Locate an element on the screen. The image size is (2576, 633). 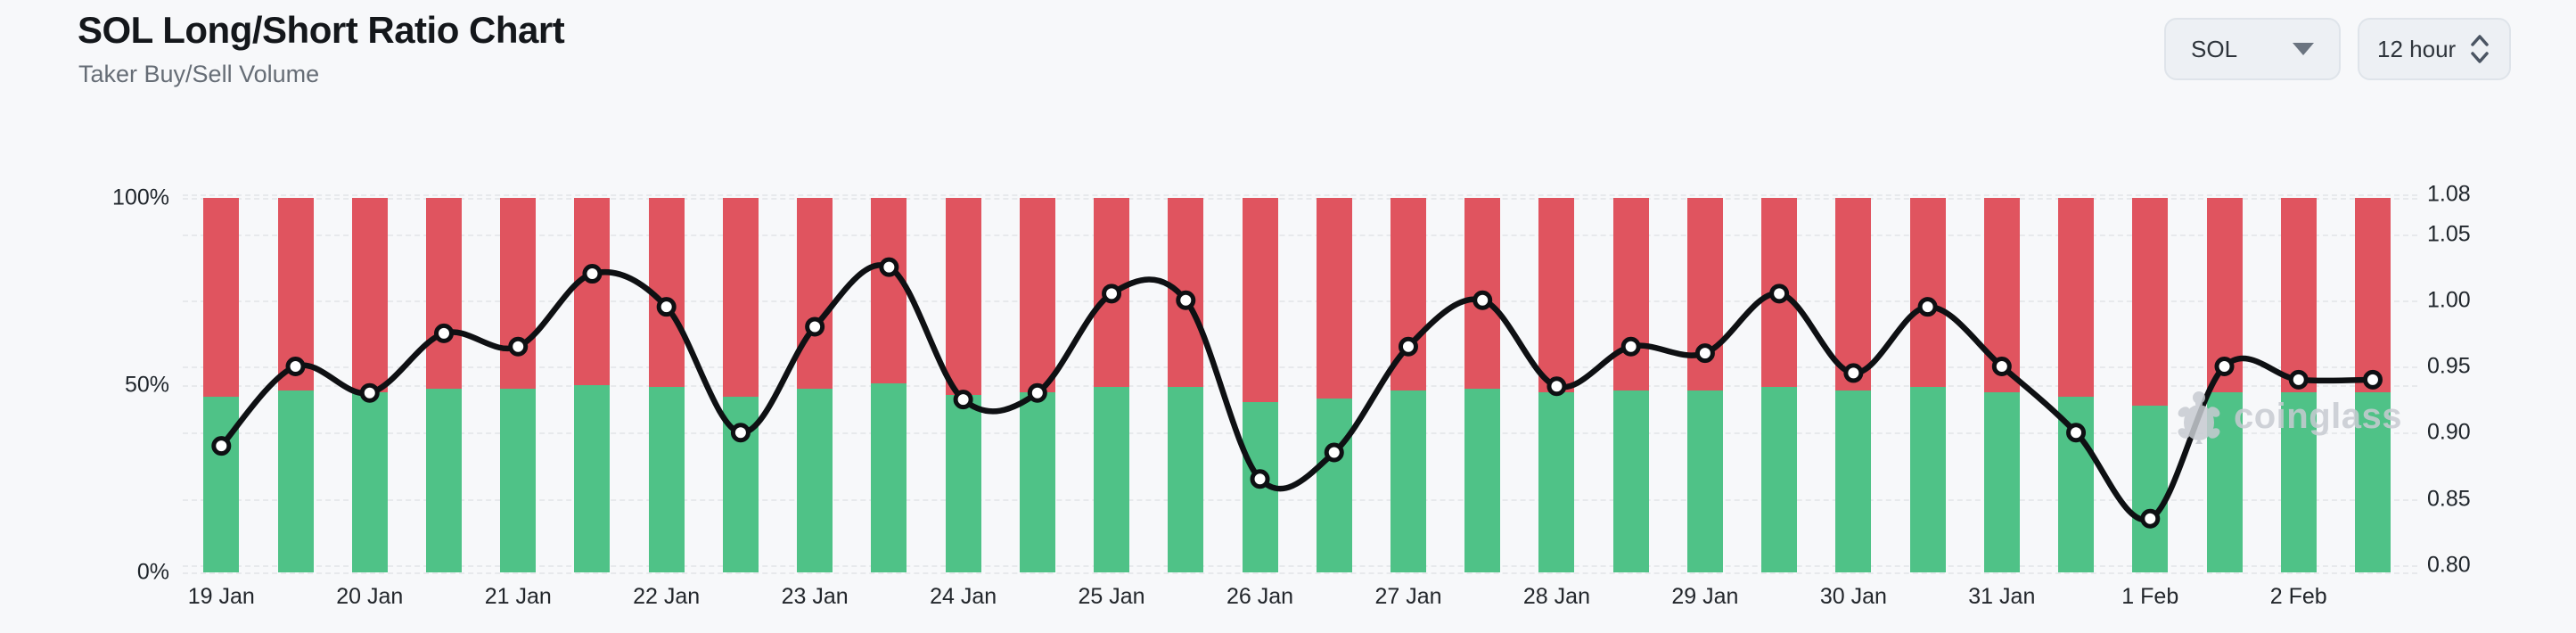
page-subtitle: Taker Buy/Sell Volume is located at coordinates (199, 74).